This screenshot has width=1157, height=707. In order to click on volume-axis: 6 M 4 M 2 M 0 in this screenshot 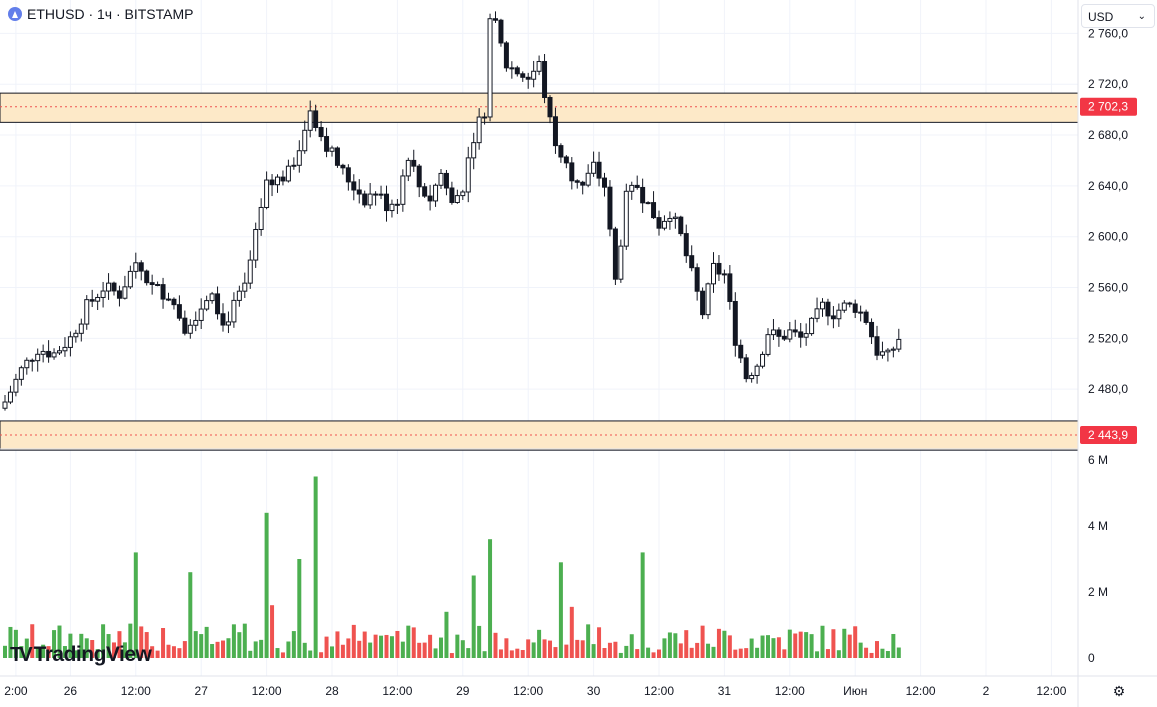, I will do `click(1098, 559)`.